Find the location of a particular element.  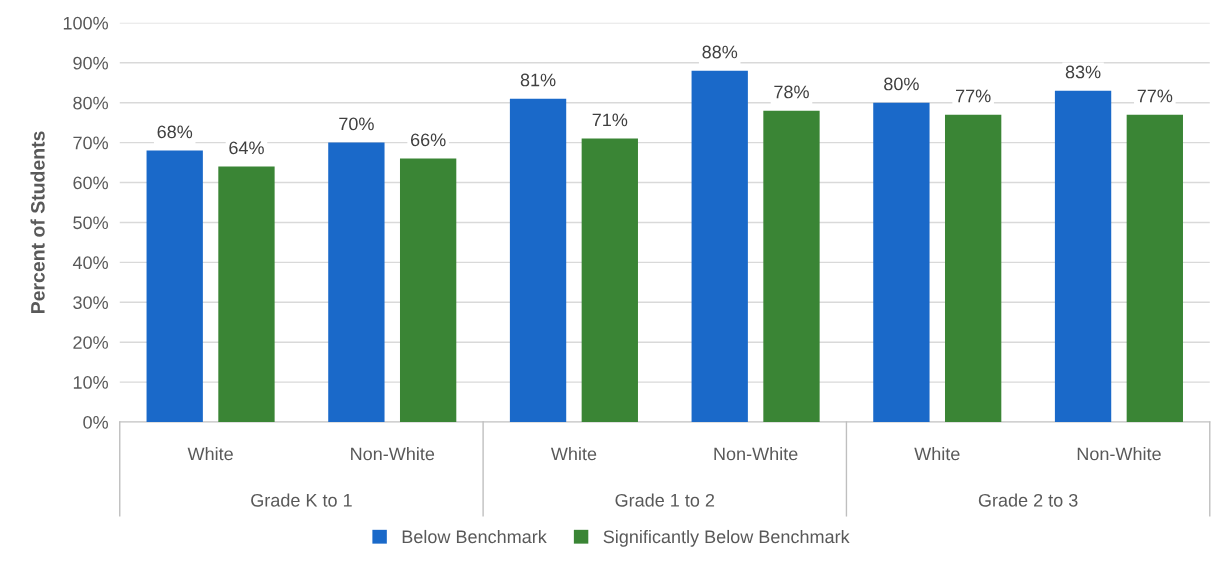

y-tick-label: 70% is located at coordinates (90, 143).